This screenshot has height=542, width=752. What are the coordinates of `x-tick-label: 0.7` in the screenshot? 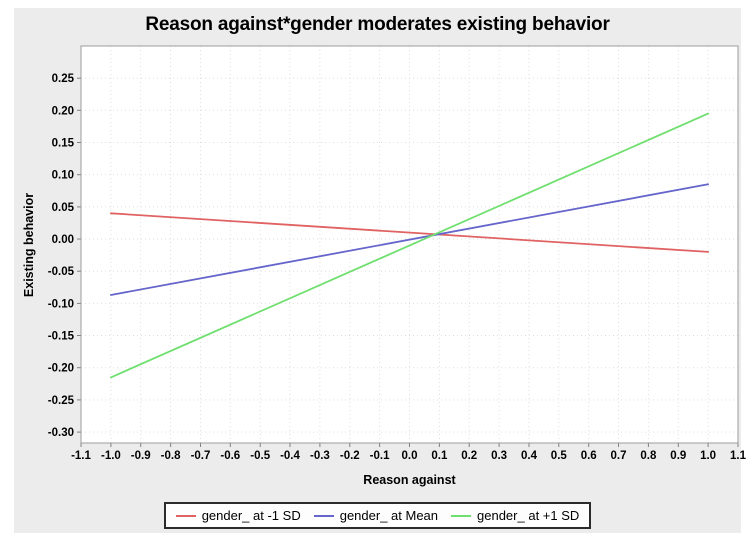 It's located at (619, 456).